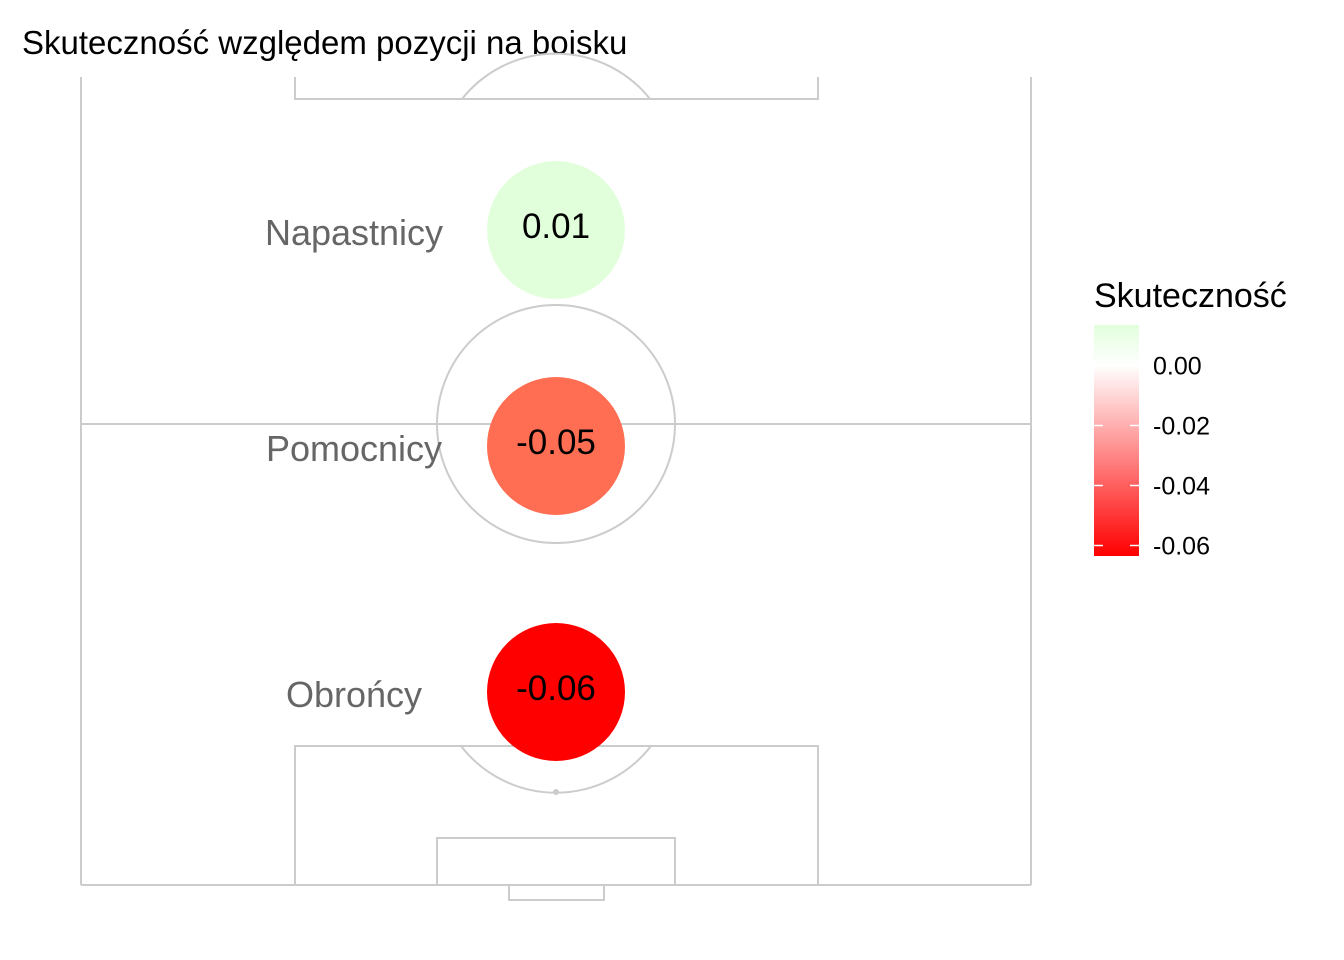 The width and height of the screenshot is (1344, 960). Describe the element at coordinates (1181, 547) in the screenshot. I see `legend-tick-label-4: -0.06` at that location.